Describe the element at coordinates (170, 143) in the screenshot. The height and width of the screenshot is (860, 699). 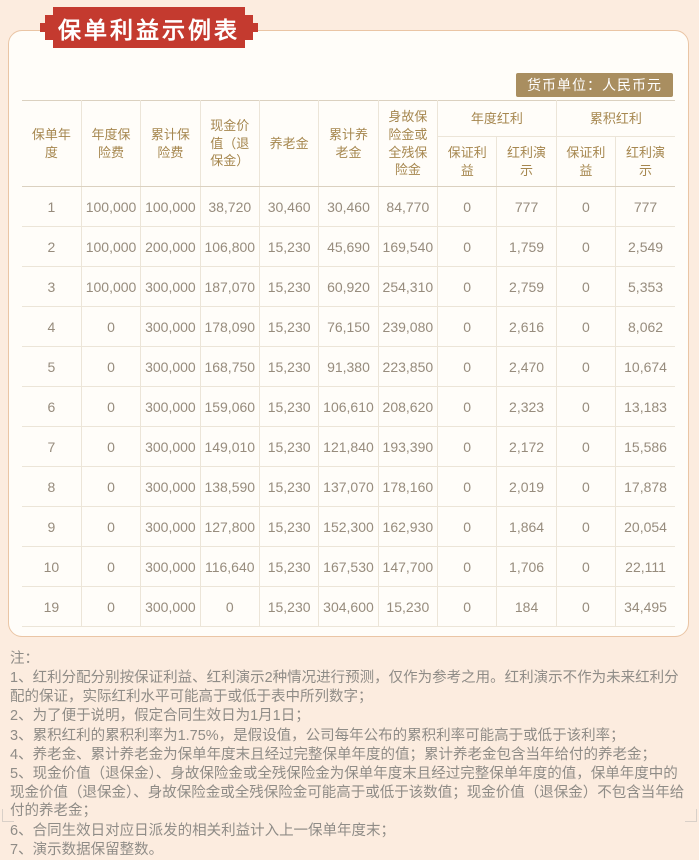
I see `col-header-cumulative-premium: 累计保险费` at that location.